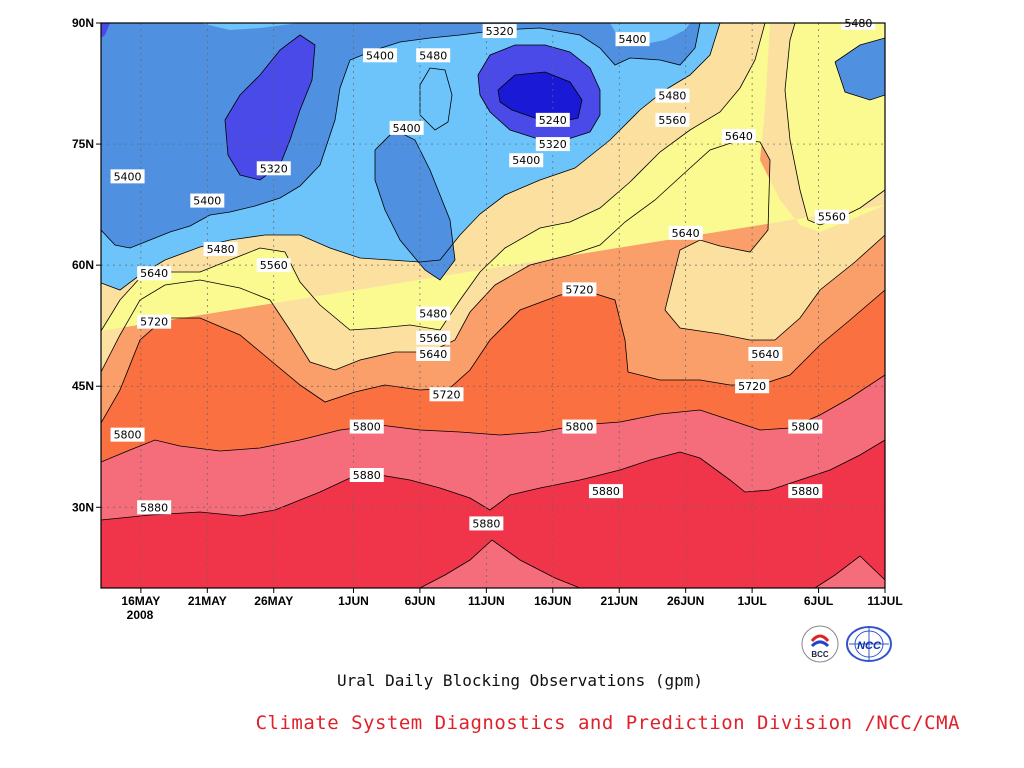 Image resolution: width=1024 pixels, height=768 pixels. What do you see at coordinates (83, 144) in the screenshot?
I see `y-tick-label: 75N` at bounding box center [83, 144].